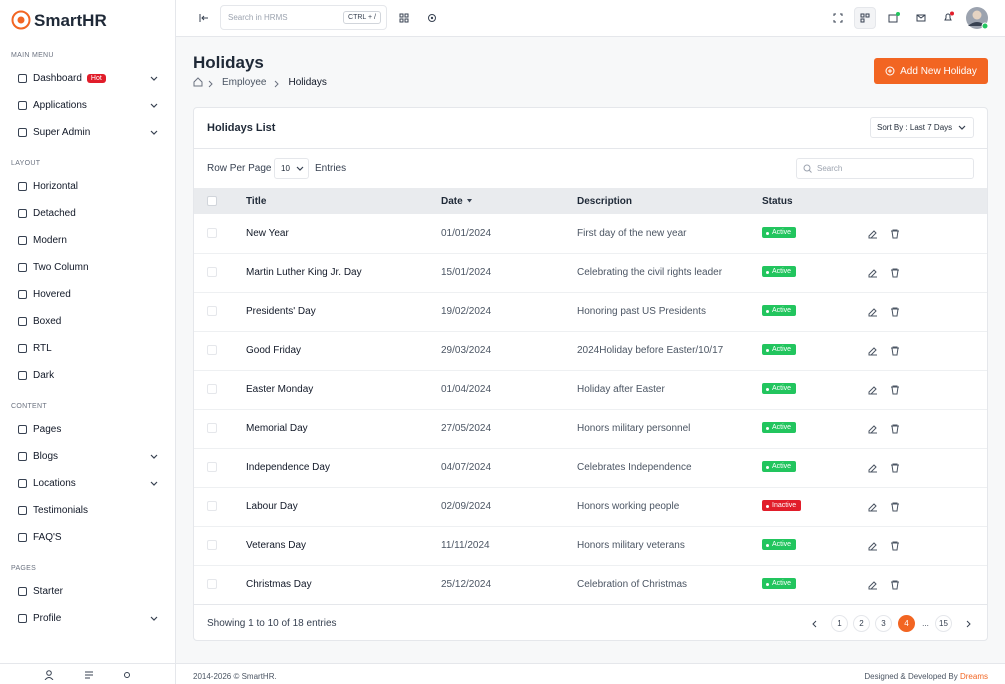 This screenshot has width=1005, height=684. I want to click on home-icon, so click(198, 82).